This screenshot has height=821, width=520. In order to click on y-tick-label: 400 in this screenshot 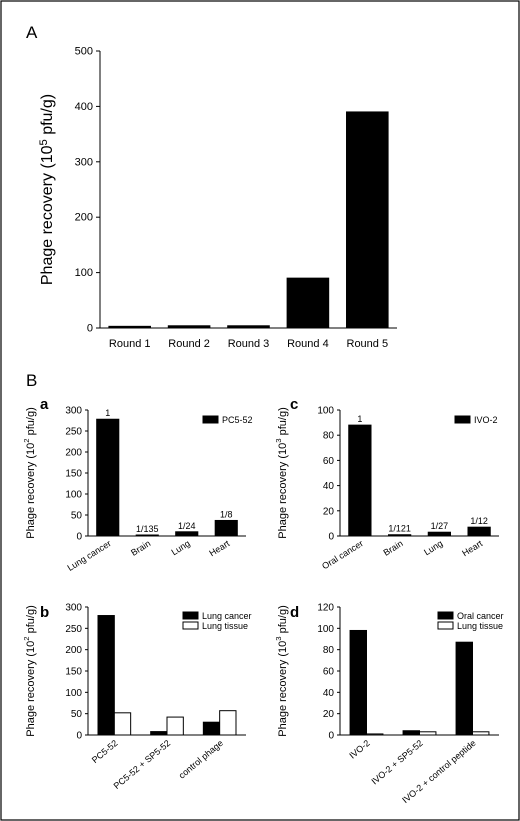, I will do `click(84, 107)`.